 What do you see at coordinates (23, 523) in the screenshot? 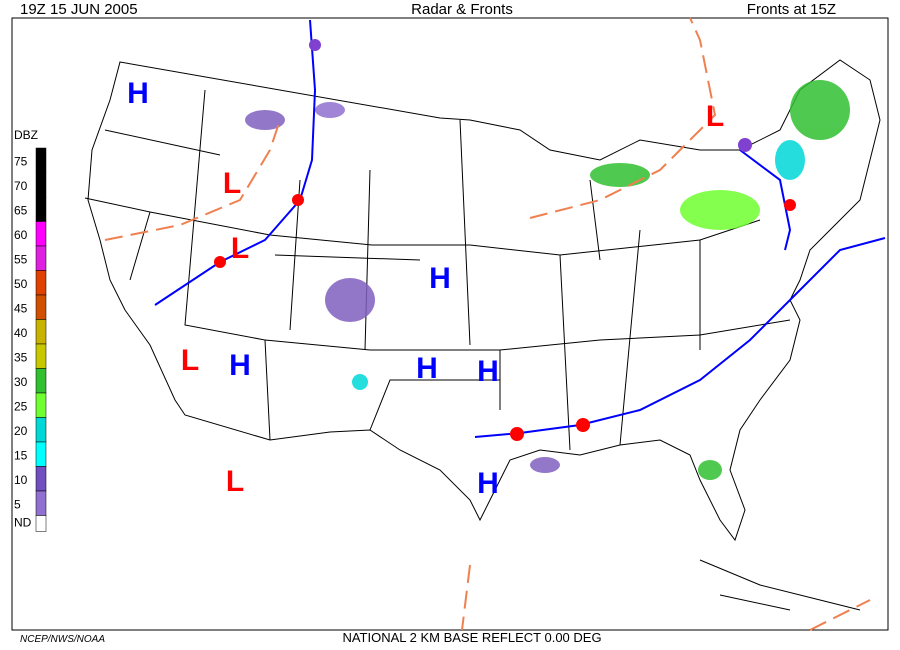
I see `legend-label: ND` at bounding box center [23, 523].